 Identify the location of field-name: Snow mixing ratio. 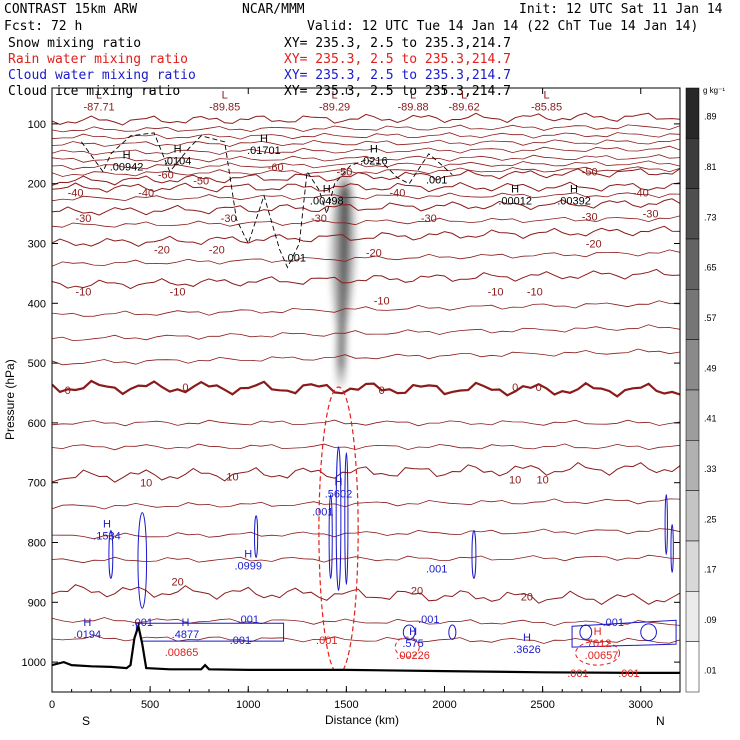
(74, 43).